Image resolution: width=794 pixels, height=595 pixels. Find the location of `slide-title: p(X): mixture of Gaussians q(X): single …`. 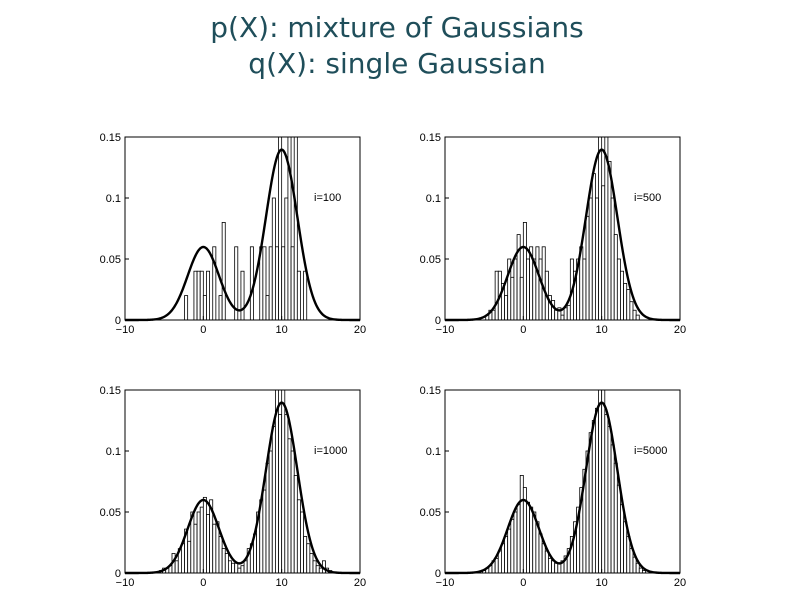

slide-title: p(X): mixture of Gaussians q(X): single … is located at coordinates (397, 46).